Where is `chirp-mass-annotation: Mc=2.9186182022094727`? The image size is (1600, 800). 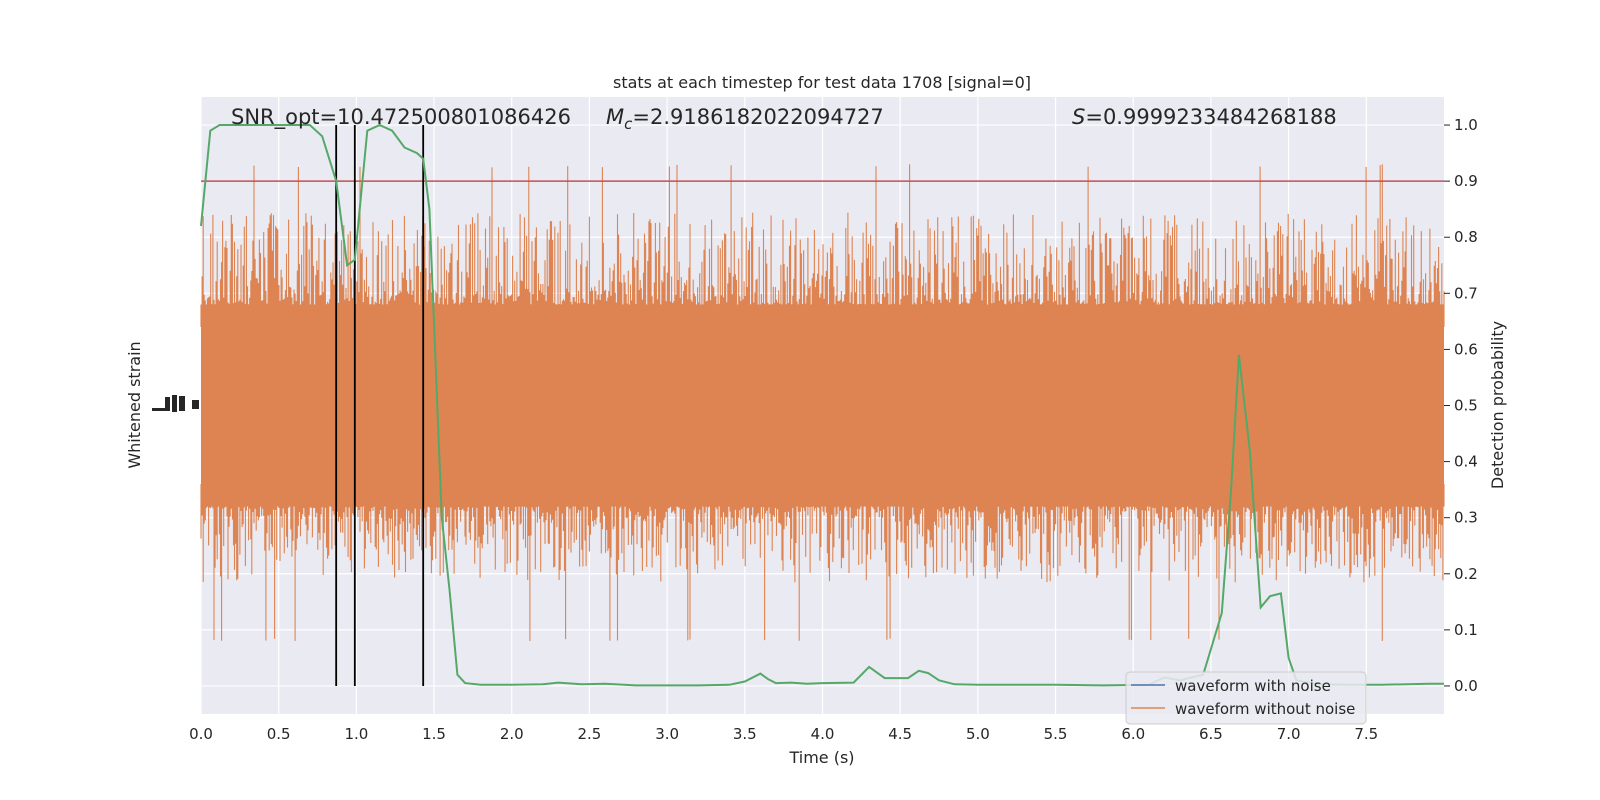
chirp-mass-annotation: Mc=2.9186182022094727 is located at coordinates (745, 119).